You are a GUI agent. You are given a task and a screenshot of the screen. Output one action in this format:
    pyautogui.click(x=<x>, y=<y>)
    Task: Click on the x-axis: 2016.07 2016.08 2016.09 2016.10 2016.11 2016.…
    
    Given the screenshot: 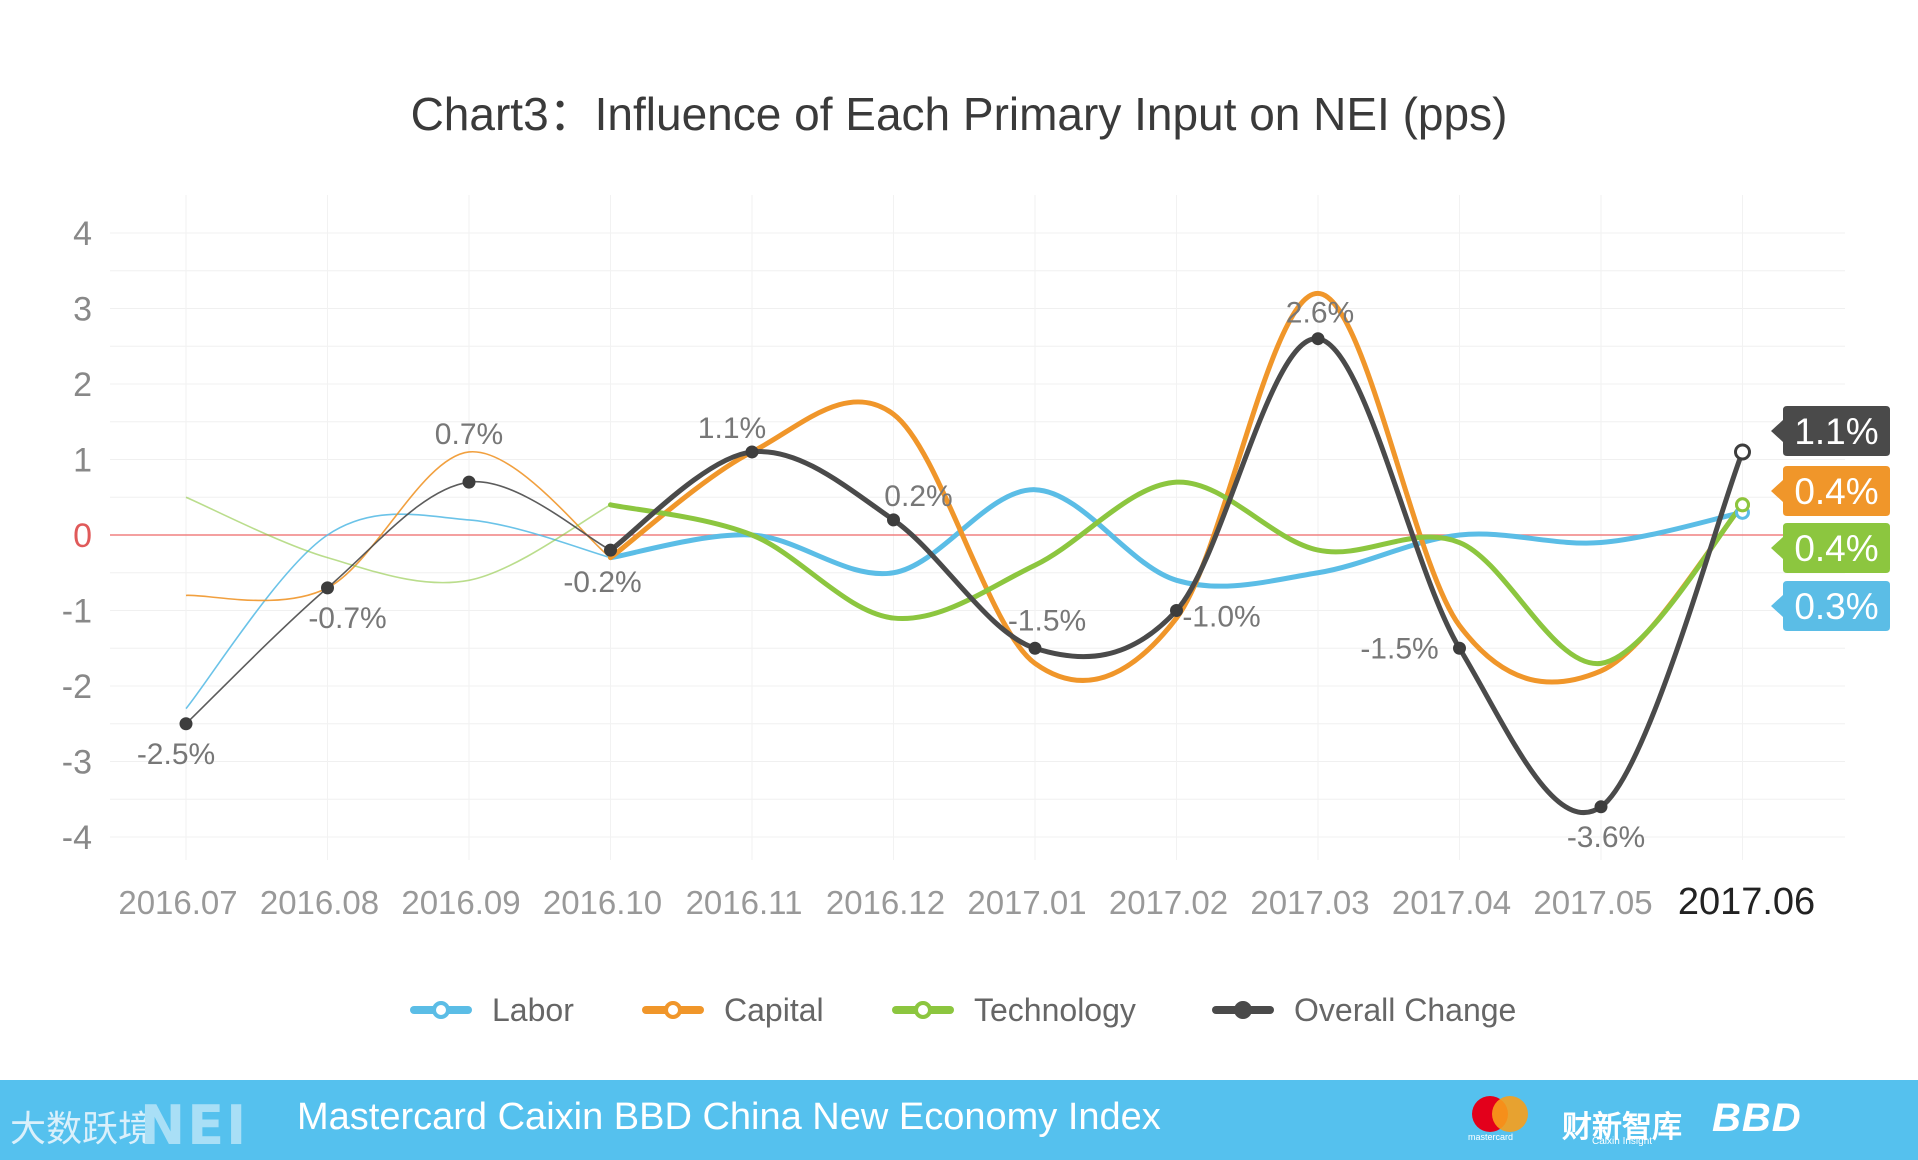 What is the action you would take?
    pyautogui.click(x=966, y=902)
    